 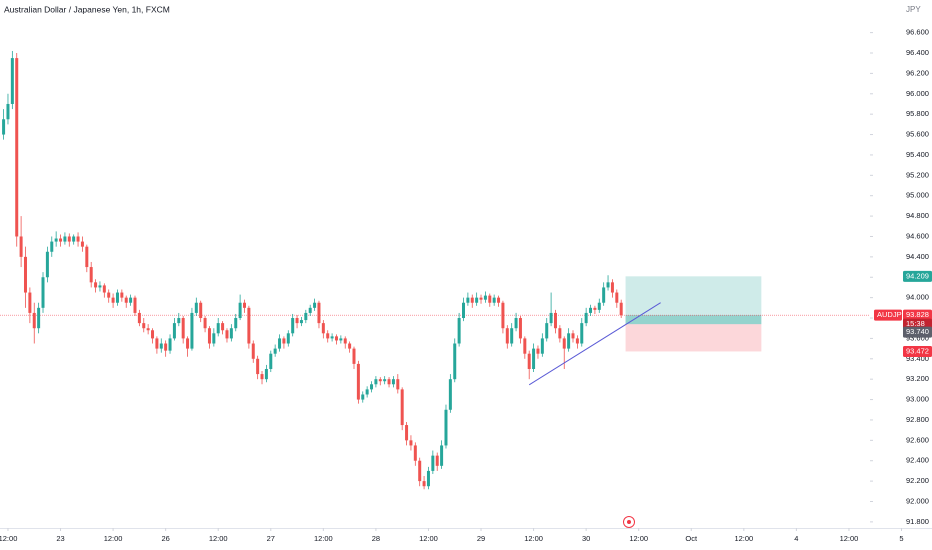 I want to click on x-tick-label: 26, so click(x=165, y=538).